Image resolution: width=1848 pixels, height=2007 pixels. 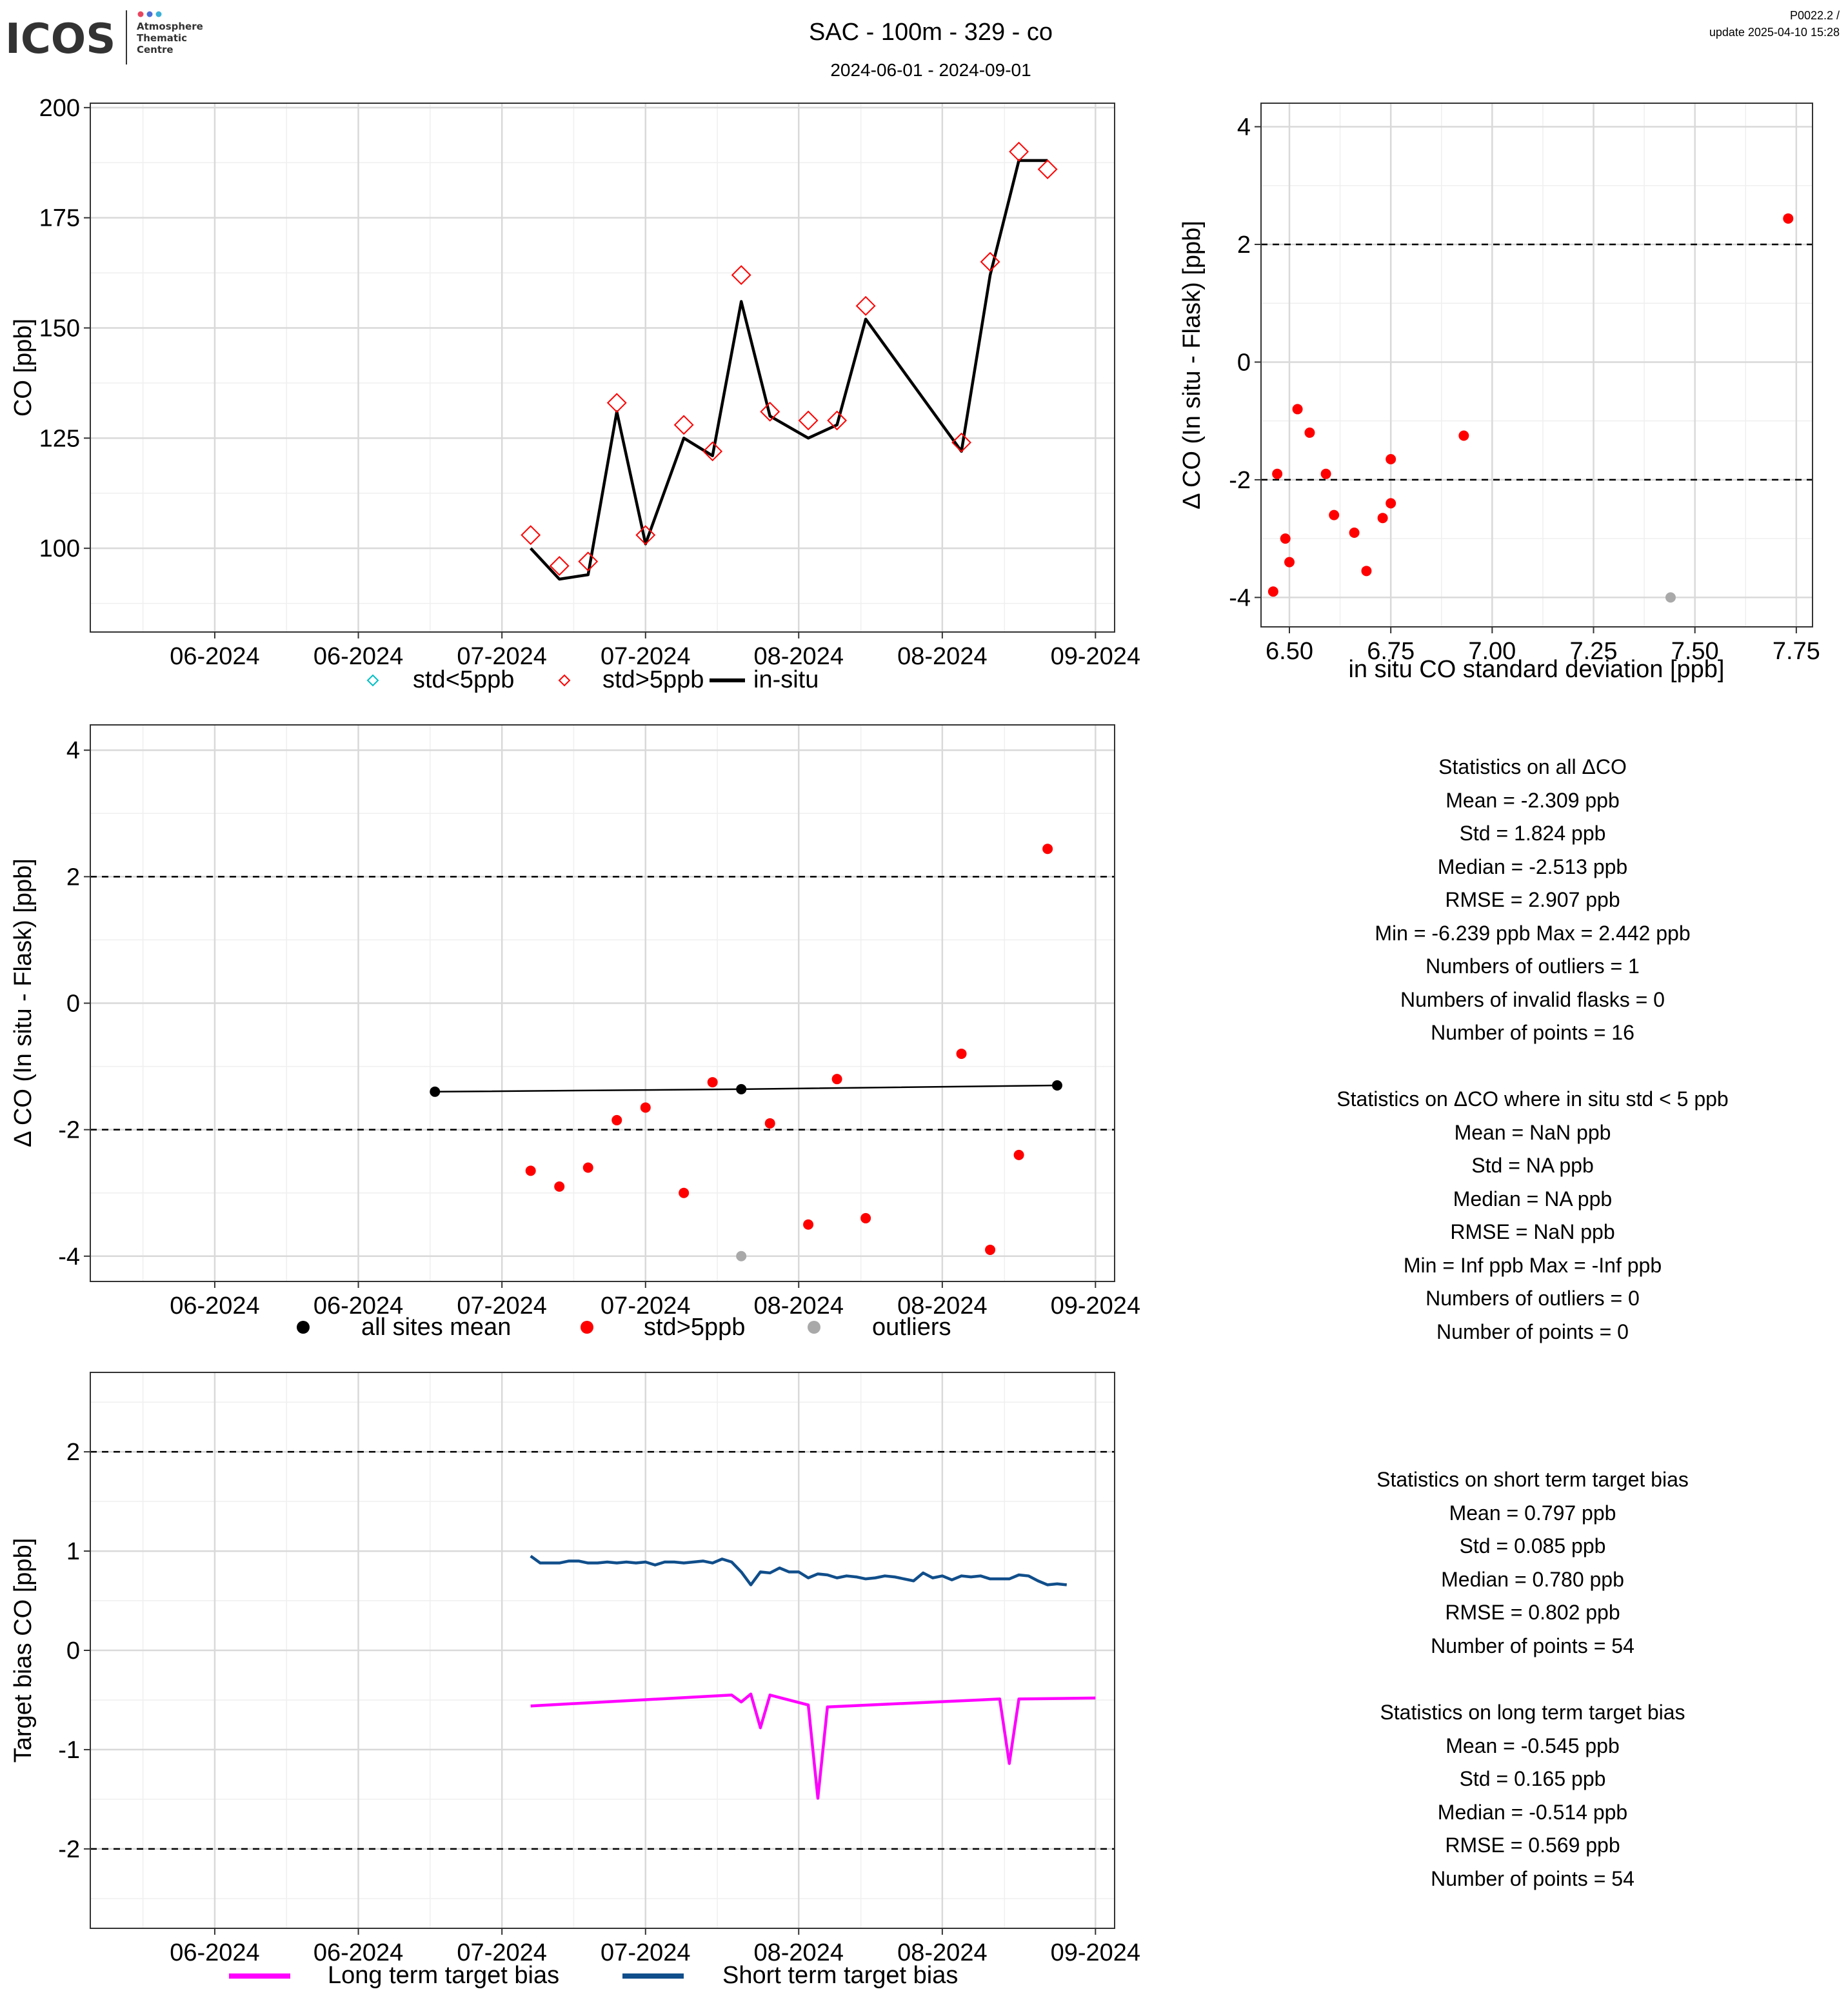 What do you see at coordinates (443, 1975) in the screenshot?
I see `legend-label: Long term target bias` at bounding box center [443, 1975].